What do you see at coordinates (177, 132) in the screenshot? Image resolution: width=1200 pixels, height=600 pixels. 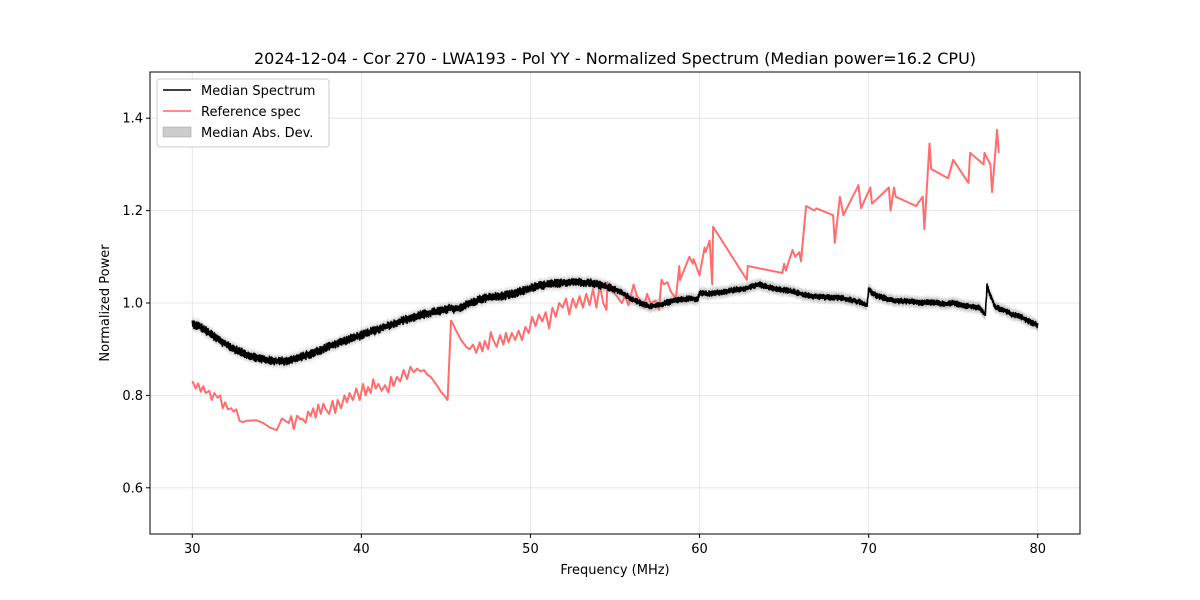 I see `legend-swatch-mad` at bounding box center [177, 132].